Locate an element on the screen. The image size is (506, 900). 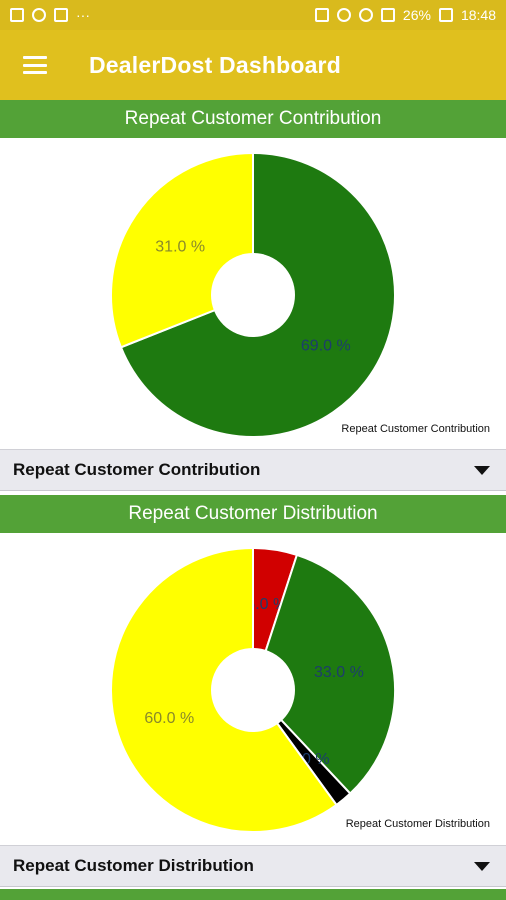
status-bar-left: ··· is located at coordinates (50, 15).